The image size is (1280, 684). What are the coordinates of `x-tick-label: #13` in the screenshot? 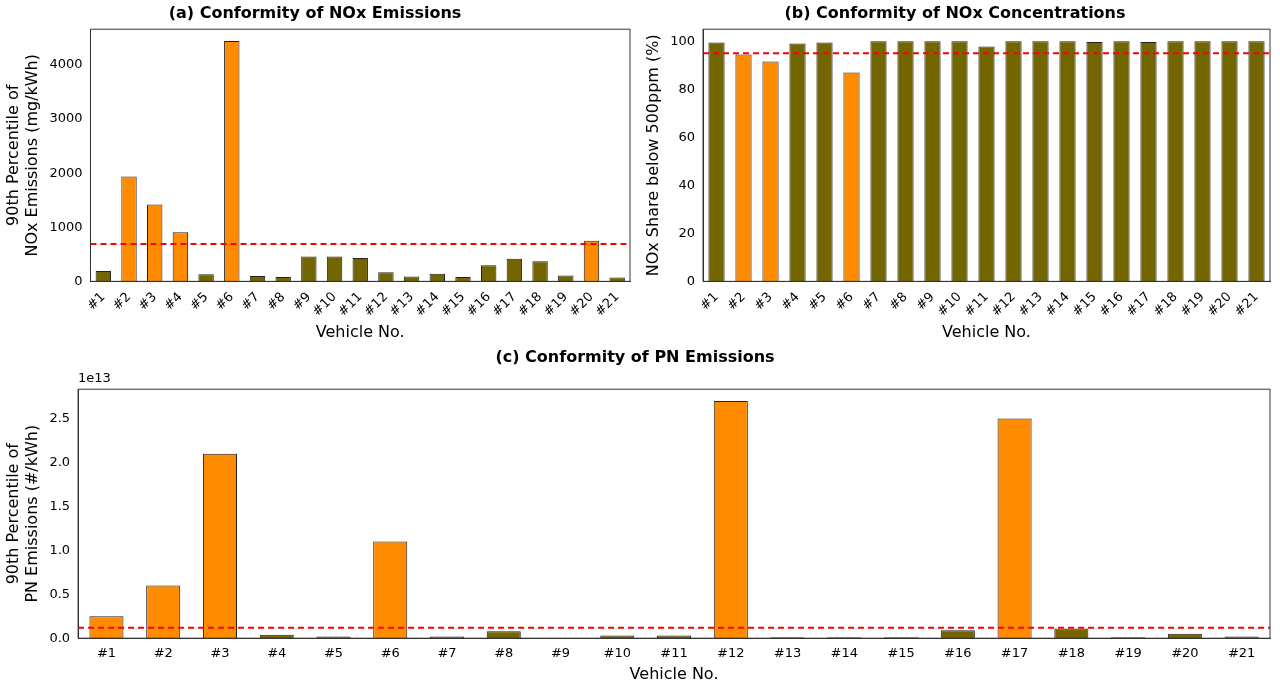 It's located at (787, 653).